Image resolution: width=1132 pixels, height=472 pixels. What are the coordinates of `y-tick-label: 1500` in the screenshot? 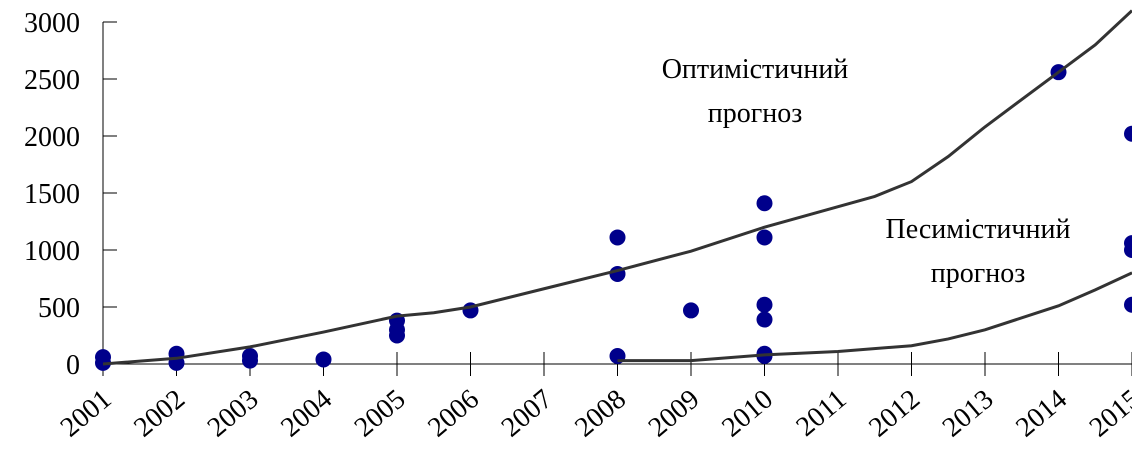 It's located at (52, 194).